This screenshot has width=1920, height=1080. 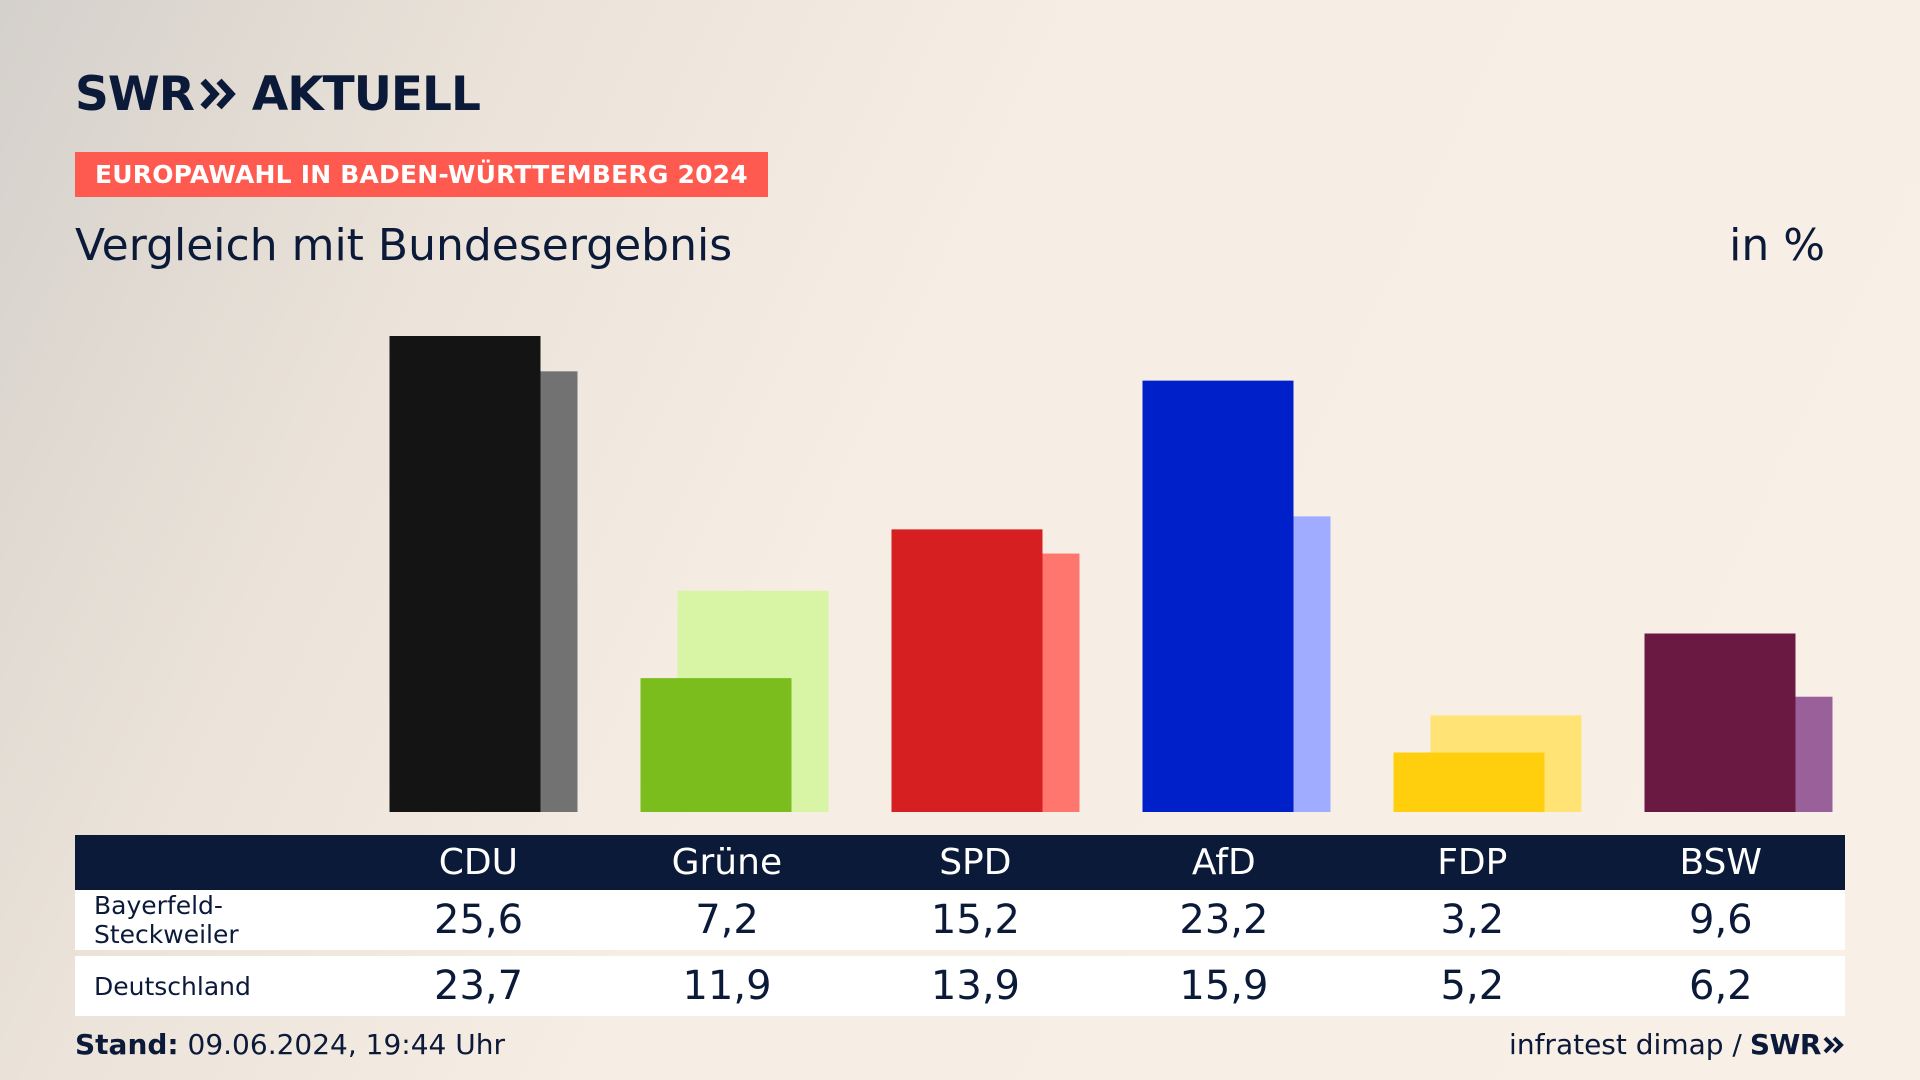 What do you see at coordinates (727, 986) in the screenshot?
I see `value-cell: 11,9` at bounding box center [727, 986].